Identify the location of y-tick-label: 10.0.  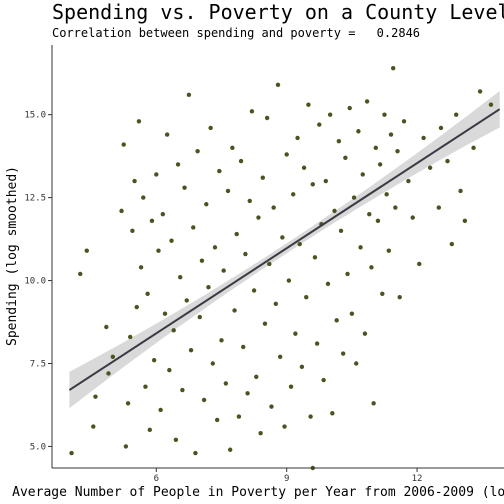
(35, 282).